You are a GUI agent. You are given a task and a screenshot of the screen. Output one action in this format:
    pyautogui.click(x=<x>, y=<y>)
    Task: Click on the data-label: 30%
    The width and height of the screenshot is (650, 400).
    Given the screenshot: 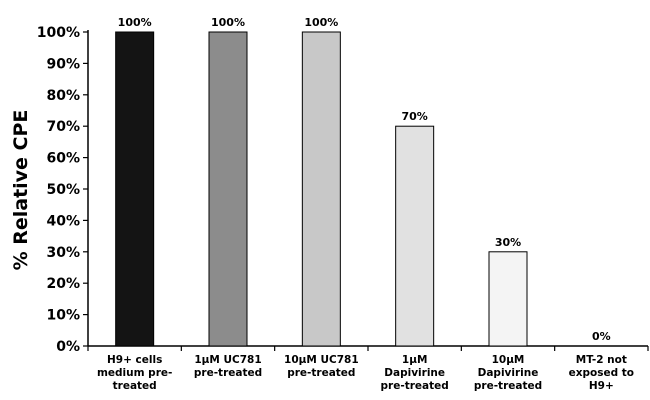 What is the action you would take?
    pyautogui.click(x=508, y=242)
    